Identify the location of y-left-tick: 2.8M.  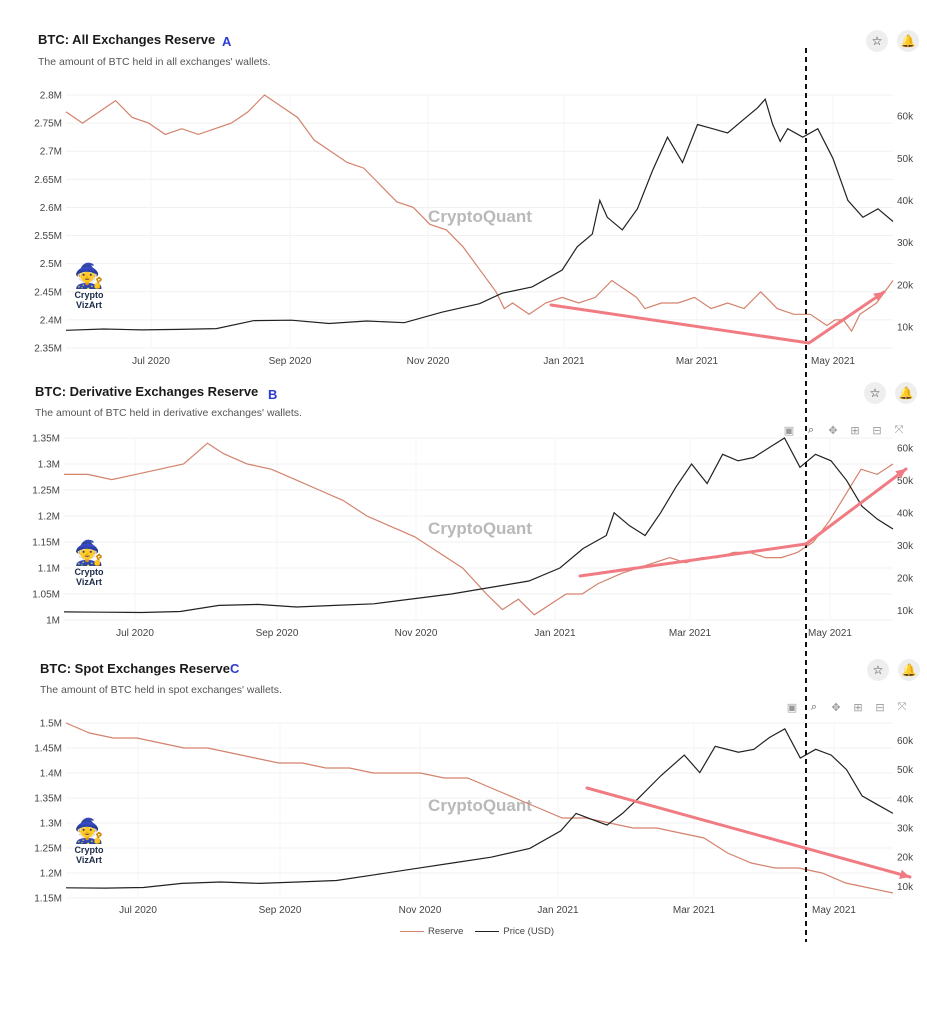
(51, 96).